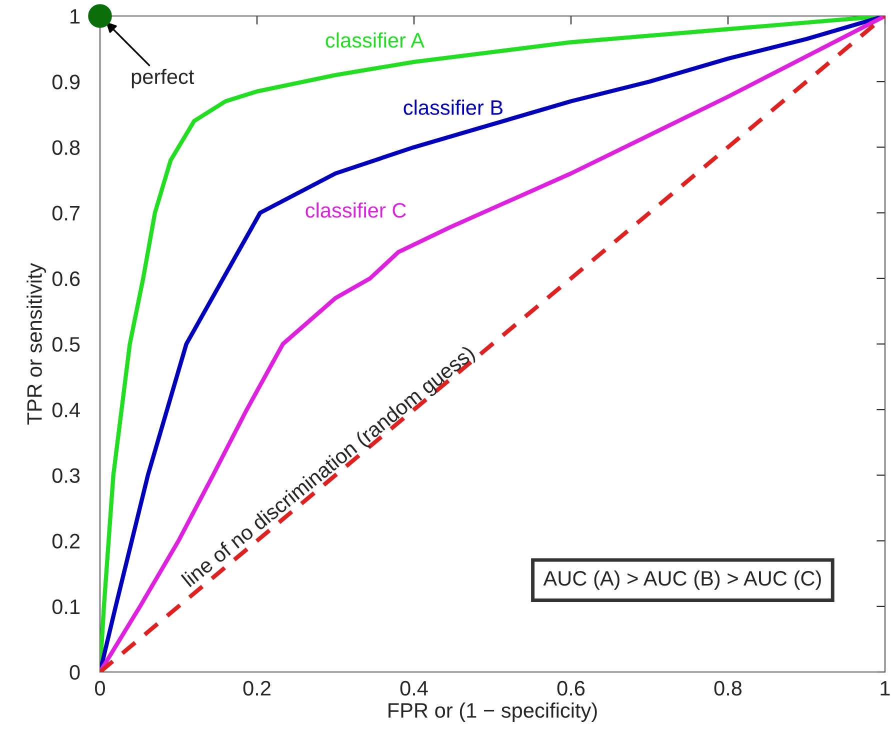 The height and width of the screenshot is (733, 891). I want to click on x-tick-label: 0, so click(100, 688).